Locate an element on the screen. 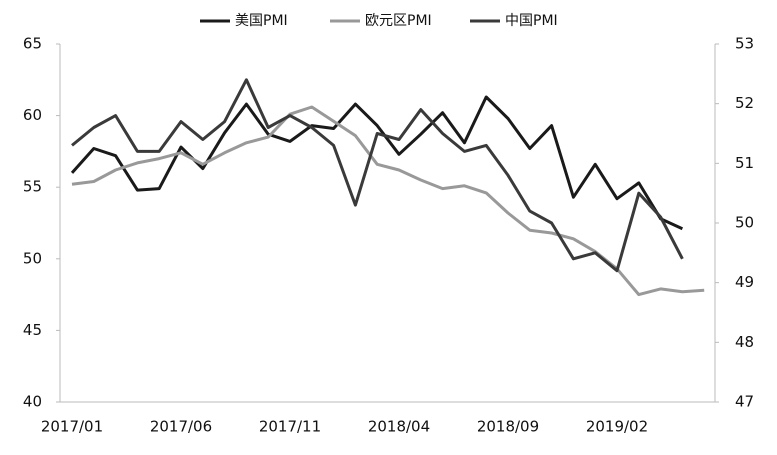 The image size is (777, 455). x-tick-label: 2019/02 is located at coordinates (617, 427).